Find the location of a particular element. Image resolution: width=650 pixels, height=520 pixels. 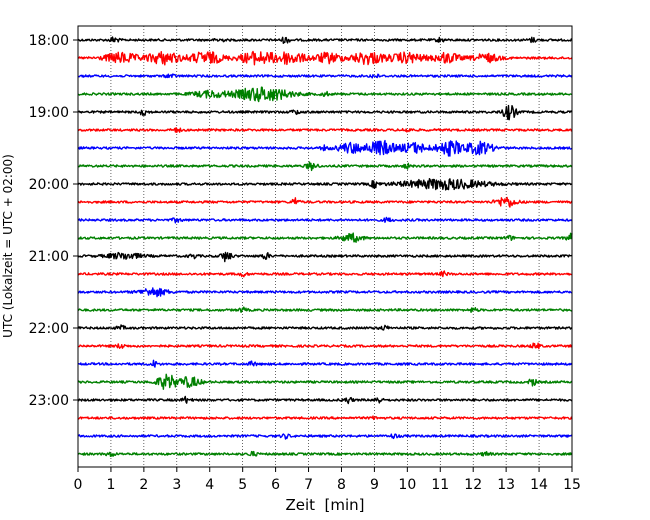

y-tick-label: 22:00 is located at coordinates (49, 329).